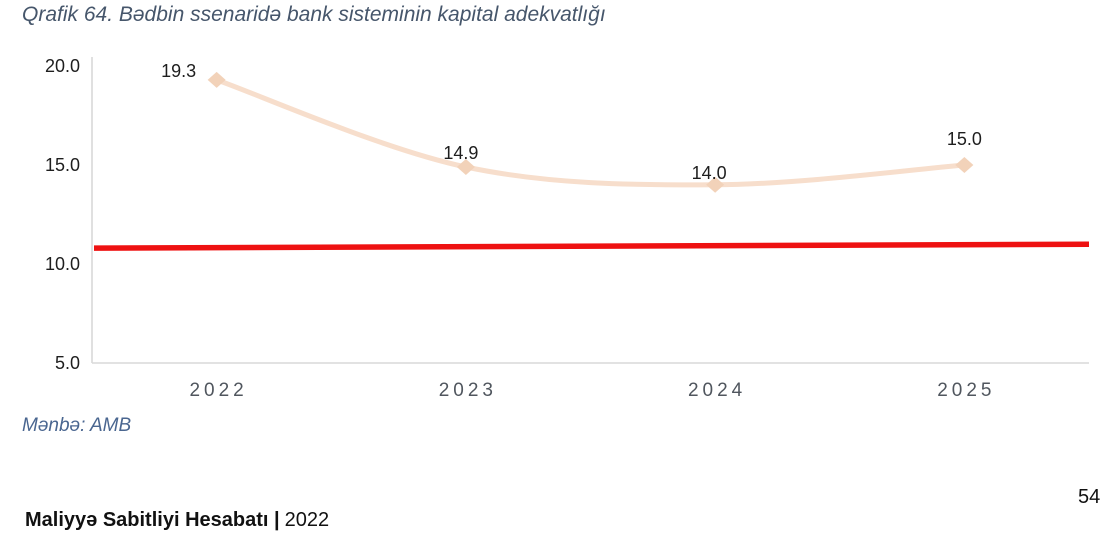 Image resolution: width=1102 pixels, height=552 pixels. I want to click on footer-report-name: Maliyyə Sabitliyi Hesabatı |, so click(152, 520).